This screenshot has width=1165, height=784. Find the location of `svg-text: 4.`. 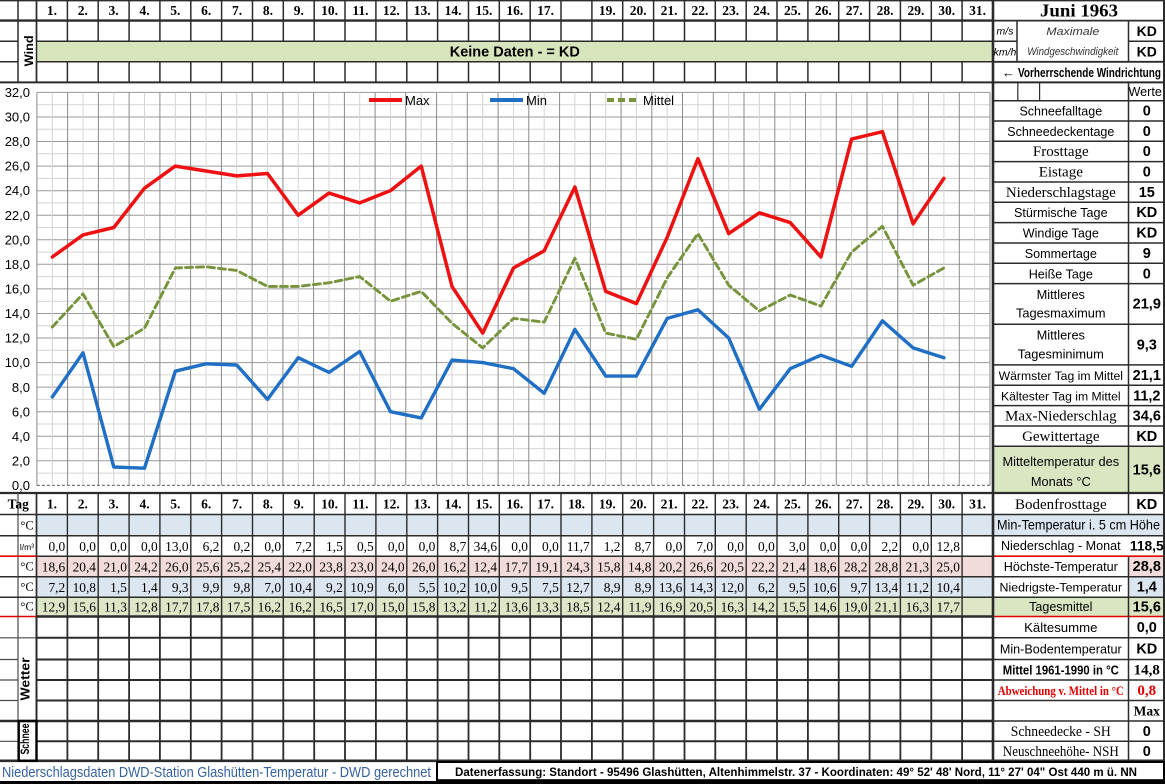

svg-text: 4. is located at coordinates (144, 10).